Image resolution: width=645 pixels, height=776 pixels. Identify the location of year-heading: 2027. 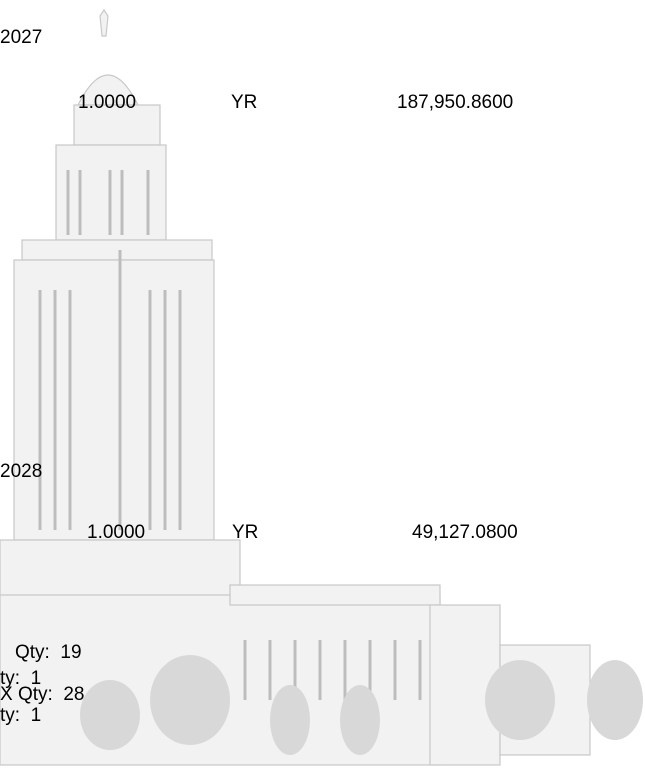
(21, 37).